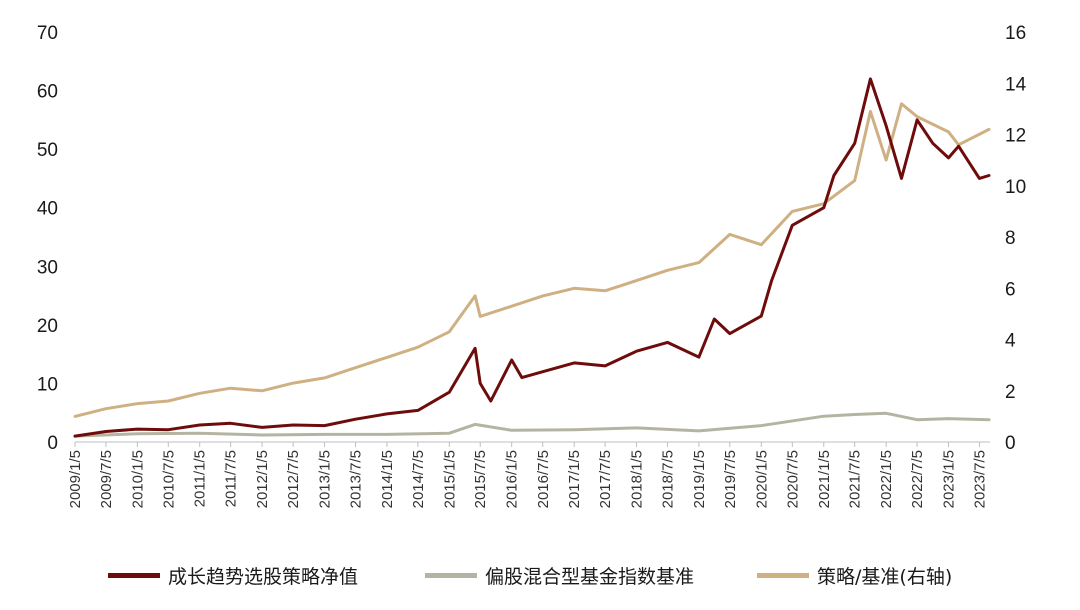 This screenshot has width=1080, height=610. Describe the element at coordinates (543, 479) in the screenshot. I see `x-tick-label: 2016/7/5` at that location.